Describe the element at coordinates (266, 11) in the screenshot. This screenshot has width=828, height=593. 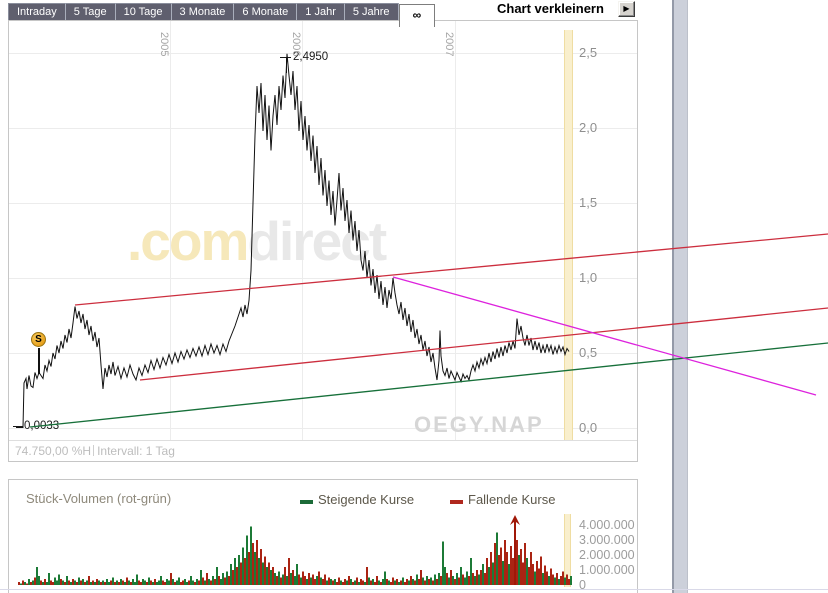
I see `tab-6-monate: 6 Monate` at that location.